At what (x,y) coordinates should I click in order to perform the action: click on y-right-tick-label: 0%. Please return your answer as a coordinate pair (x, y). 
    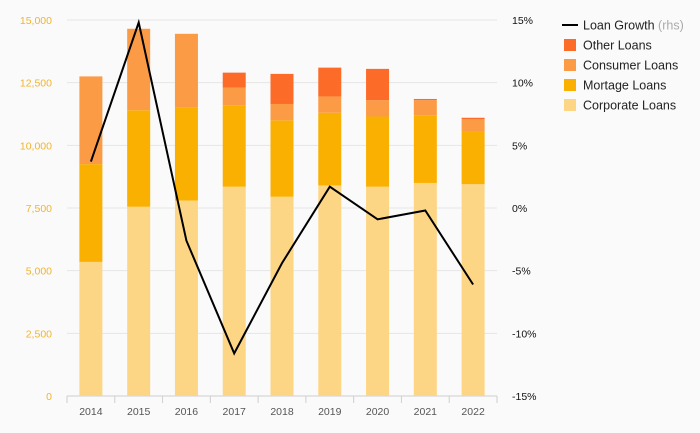
    Looking at the image, I should click on (519, 209).